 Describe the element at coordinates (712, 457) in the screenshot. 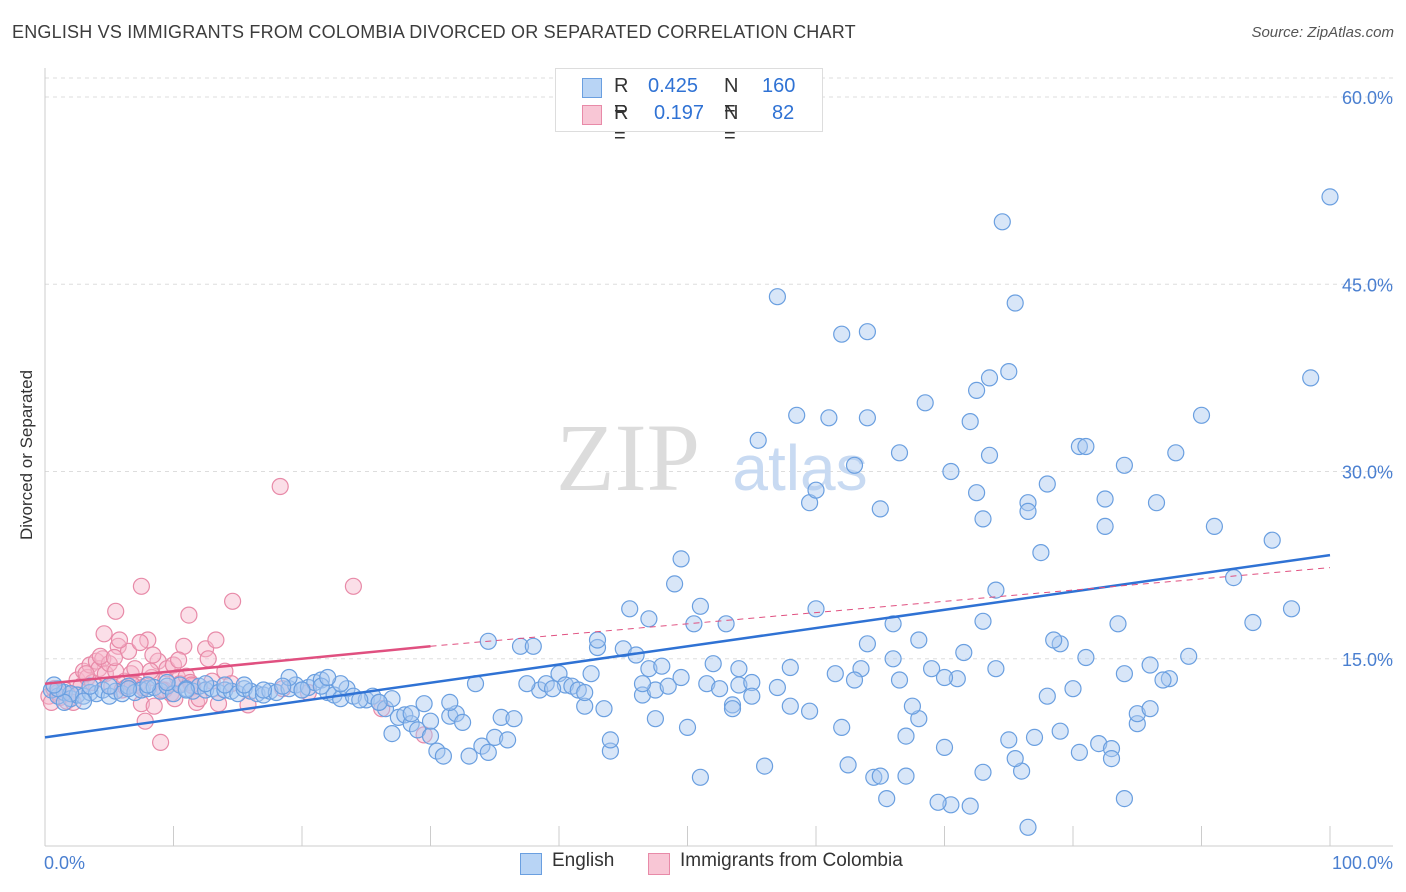

I see `watermark: ZIP atlas` at that location.